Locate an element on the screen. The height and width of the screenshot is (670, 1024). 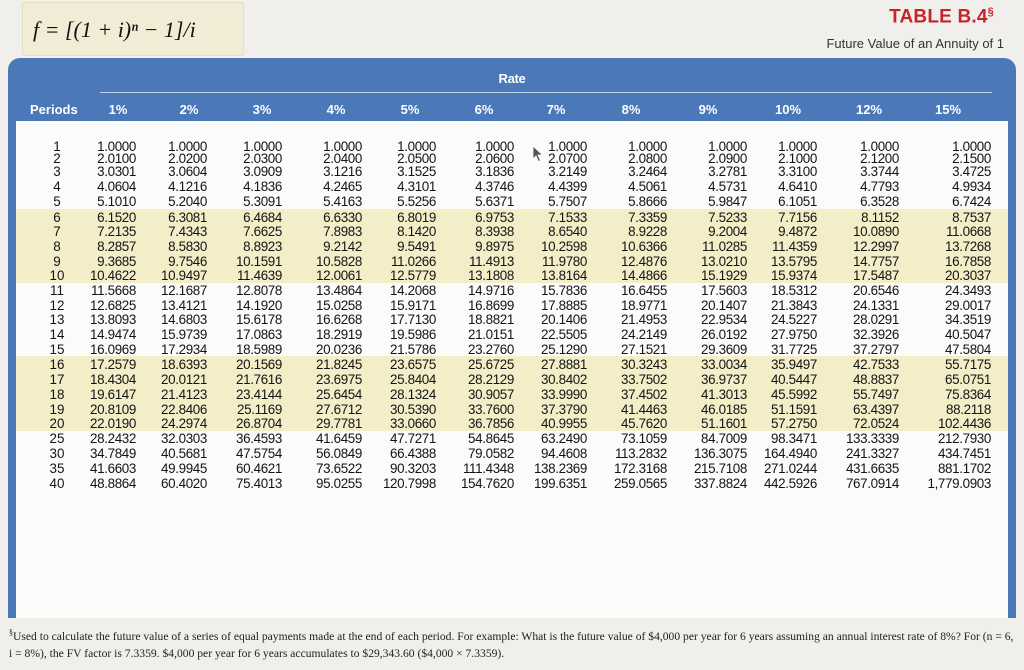
fv-factor-cell: 11.4913 is located at coordinates (491, 261).